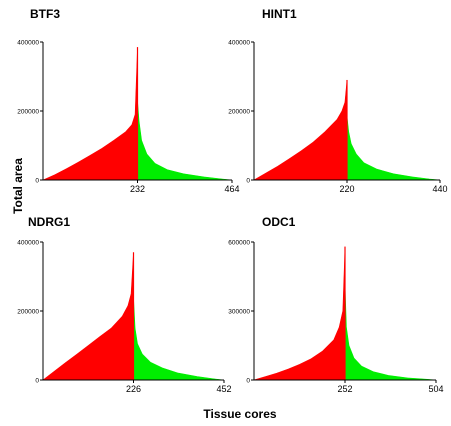 The height and width of the screenshot is (426, 451). Describe the element at coordinates (279, 14) in the screenshot. I see `chart-title: HINT1` at that location.